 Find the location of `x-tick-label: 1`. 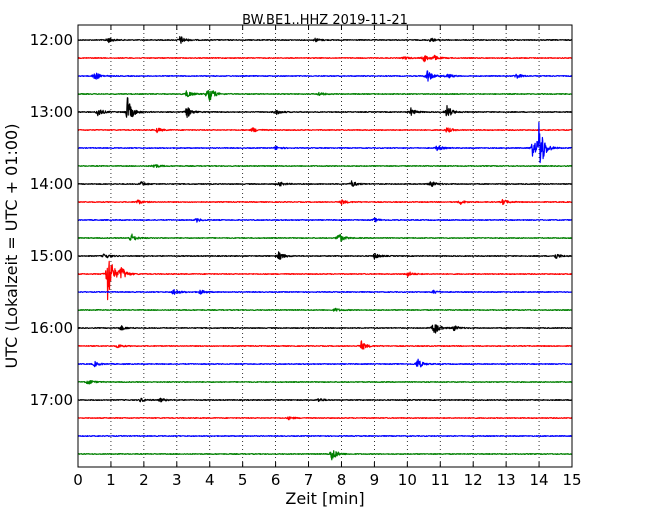

x-tick-label: 1 is located at coordinates (111, 480).